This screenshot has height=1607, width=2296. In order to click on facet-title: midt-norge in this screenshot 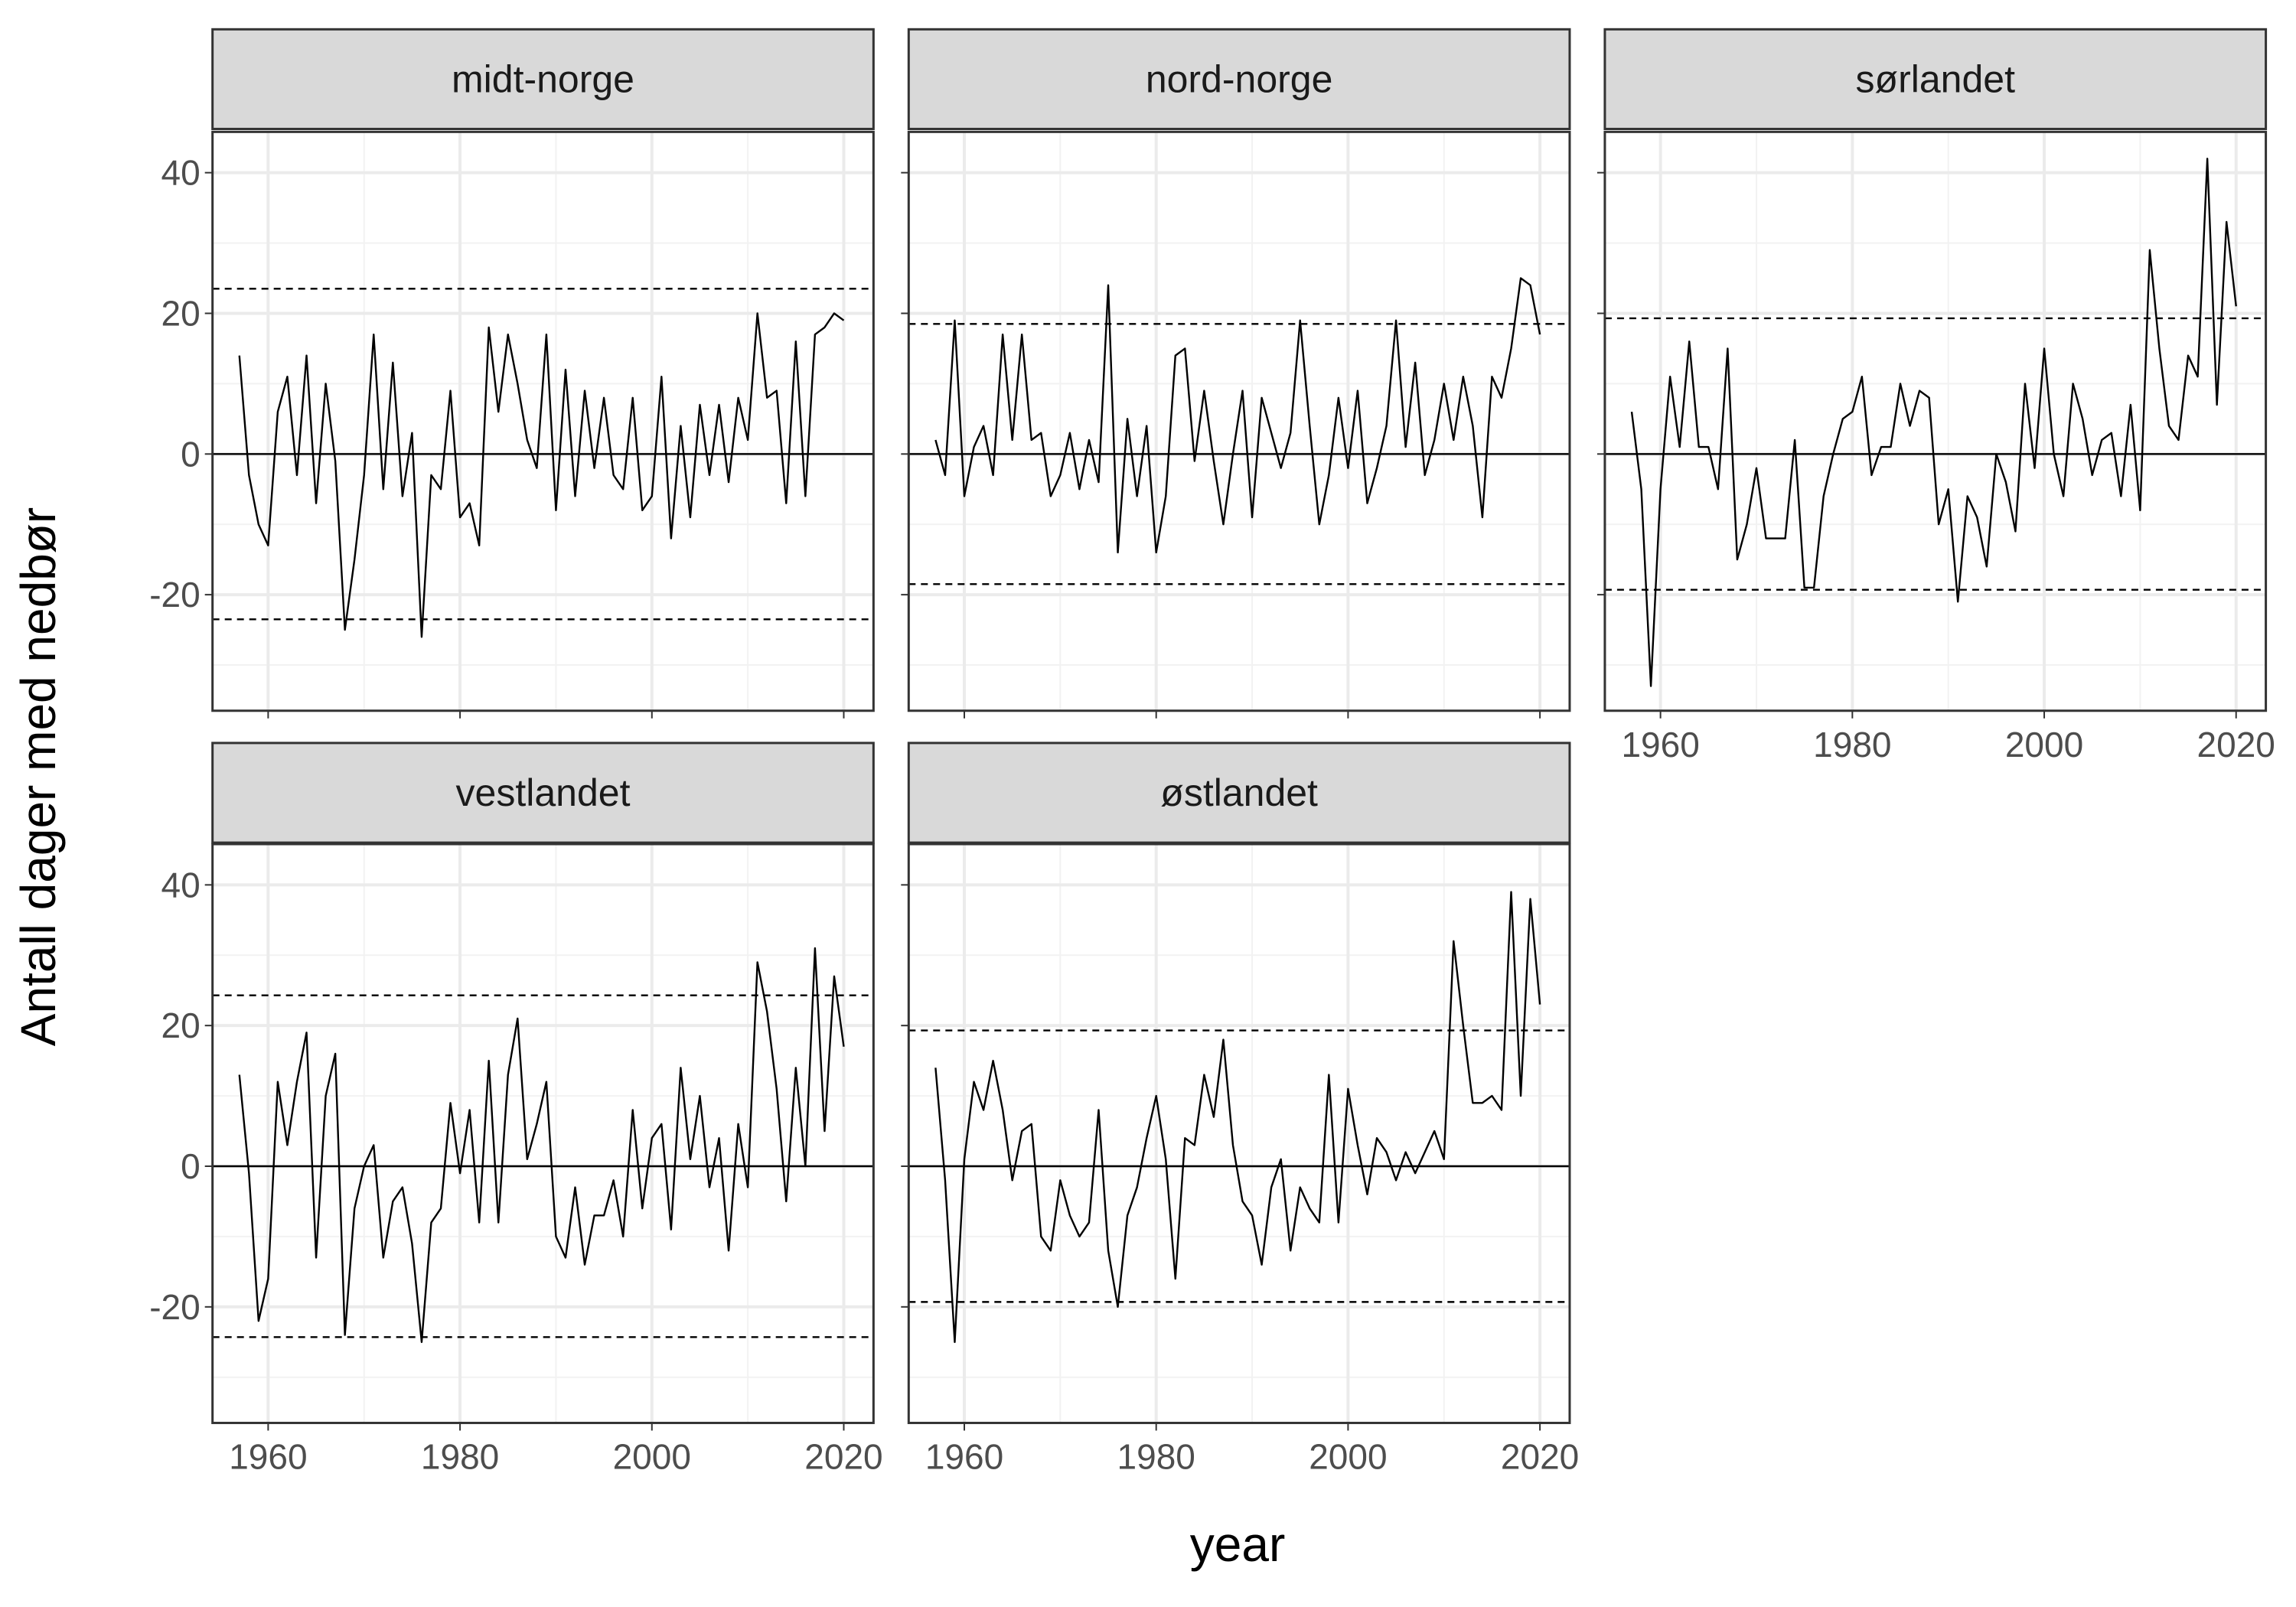, I will do `click(543, 78)`.